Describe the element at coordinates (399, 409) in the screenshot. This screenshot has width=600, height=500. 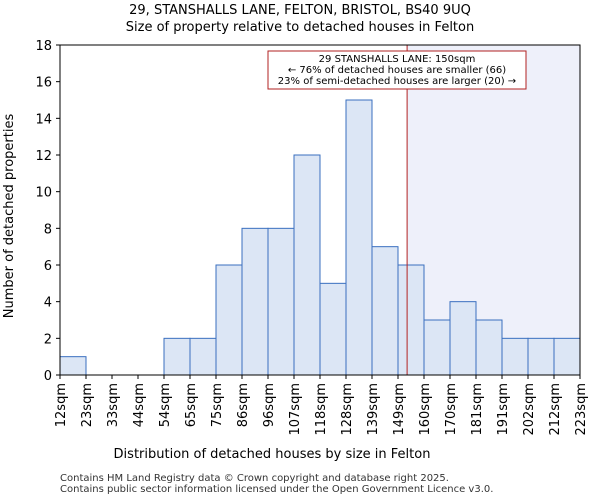
I see `x-tick-label: 149sqm` at that location.